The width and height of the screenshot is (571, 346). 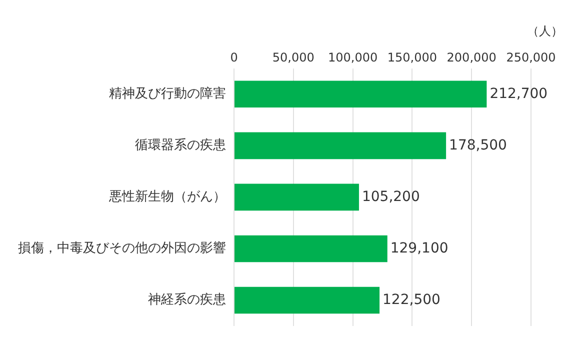 I want to click on x-tick-label: 50,000, so click(x=293, y=57).